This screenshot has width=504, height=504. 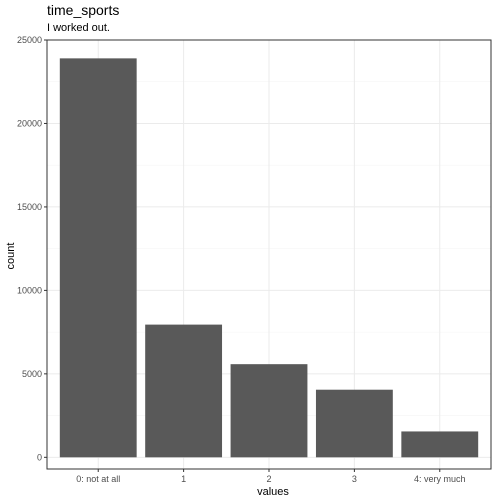 I want to click on y-tick-label: 5000, so click(x=32, y=374).